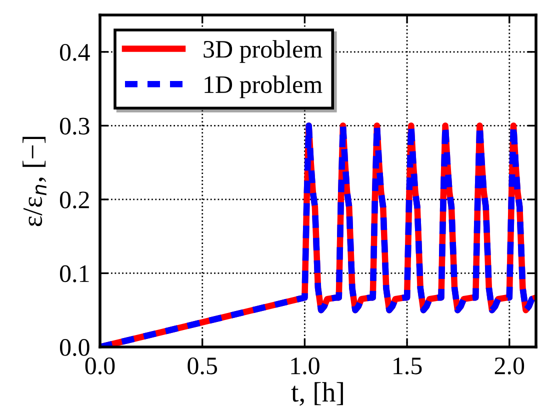 The height and width of the screenshot is (416, 554). What do you see at coordinates (34, 181) in the screenshot?
I see `y-axis-title: ε/ε$_{n}$, [−]` at bounding box center [34, 181].